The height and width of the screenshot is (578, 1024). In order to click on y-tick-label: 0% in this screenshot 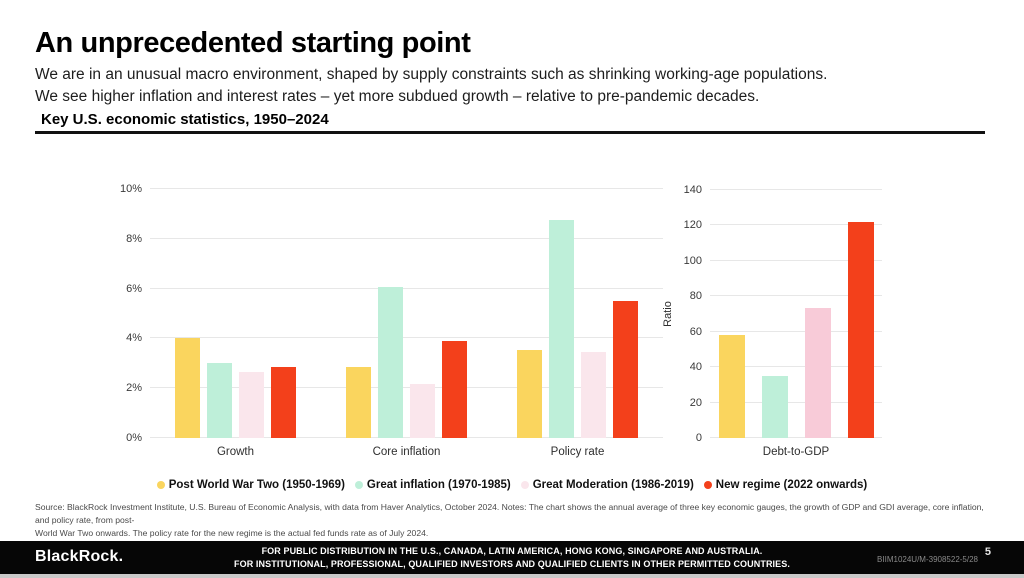, I will do `click(134, 438)`.